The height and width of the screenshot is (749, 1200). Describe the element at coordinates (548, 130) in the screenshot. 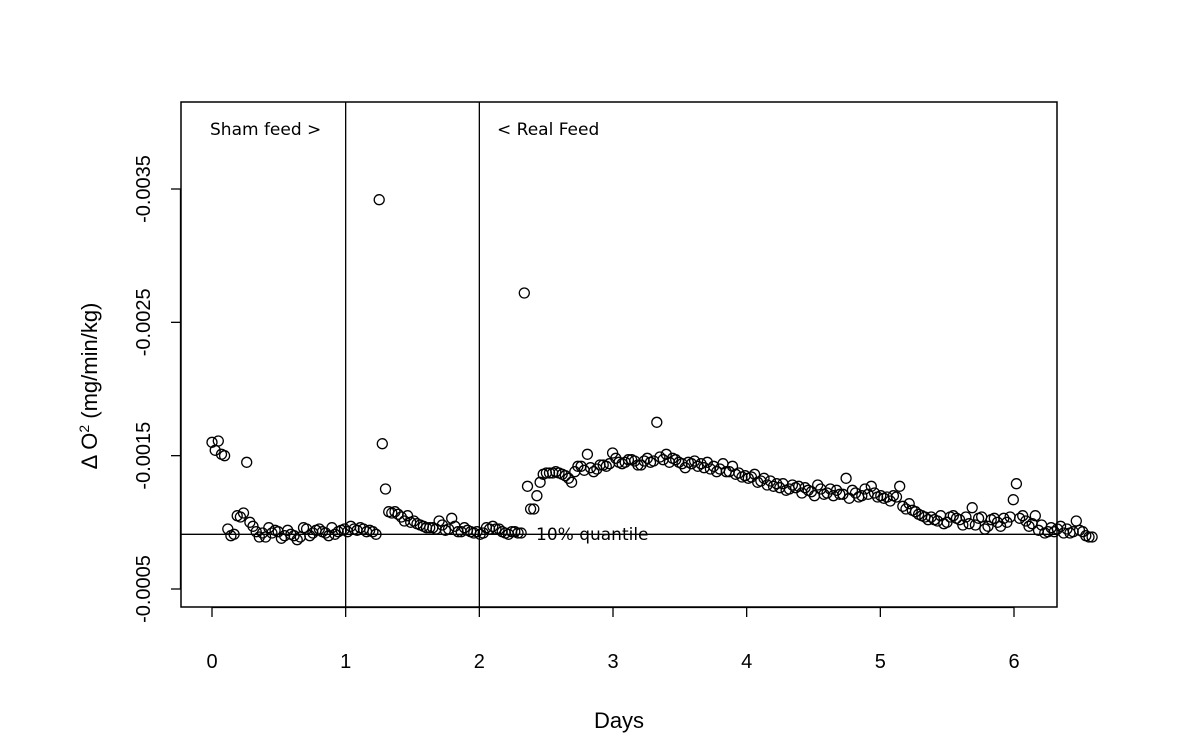

I see `real-feed-annotation: < Real Feed` at that location.